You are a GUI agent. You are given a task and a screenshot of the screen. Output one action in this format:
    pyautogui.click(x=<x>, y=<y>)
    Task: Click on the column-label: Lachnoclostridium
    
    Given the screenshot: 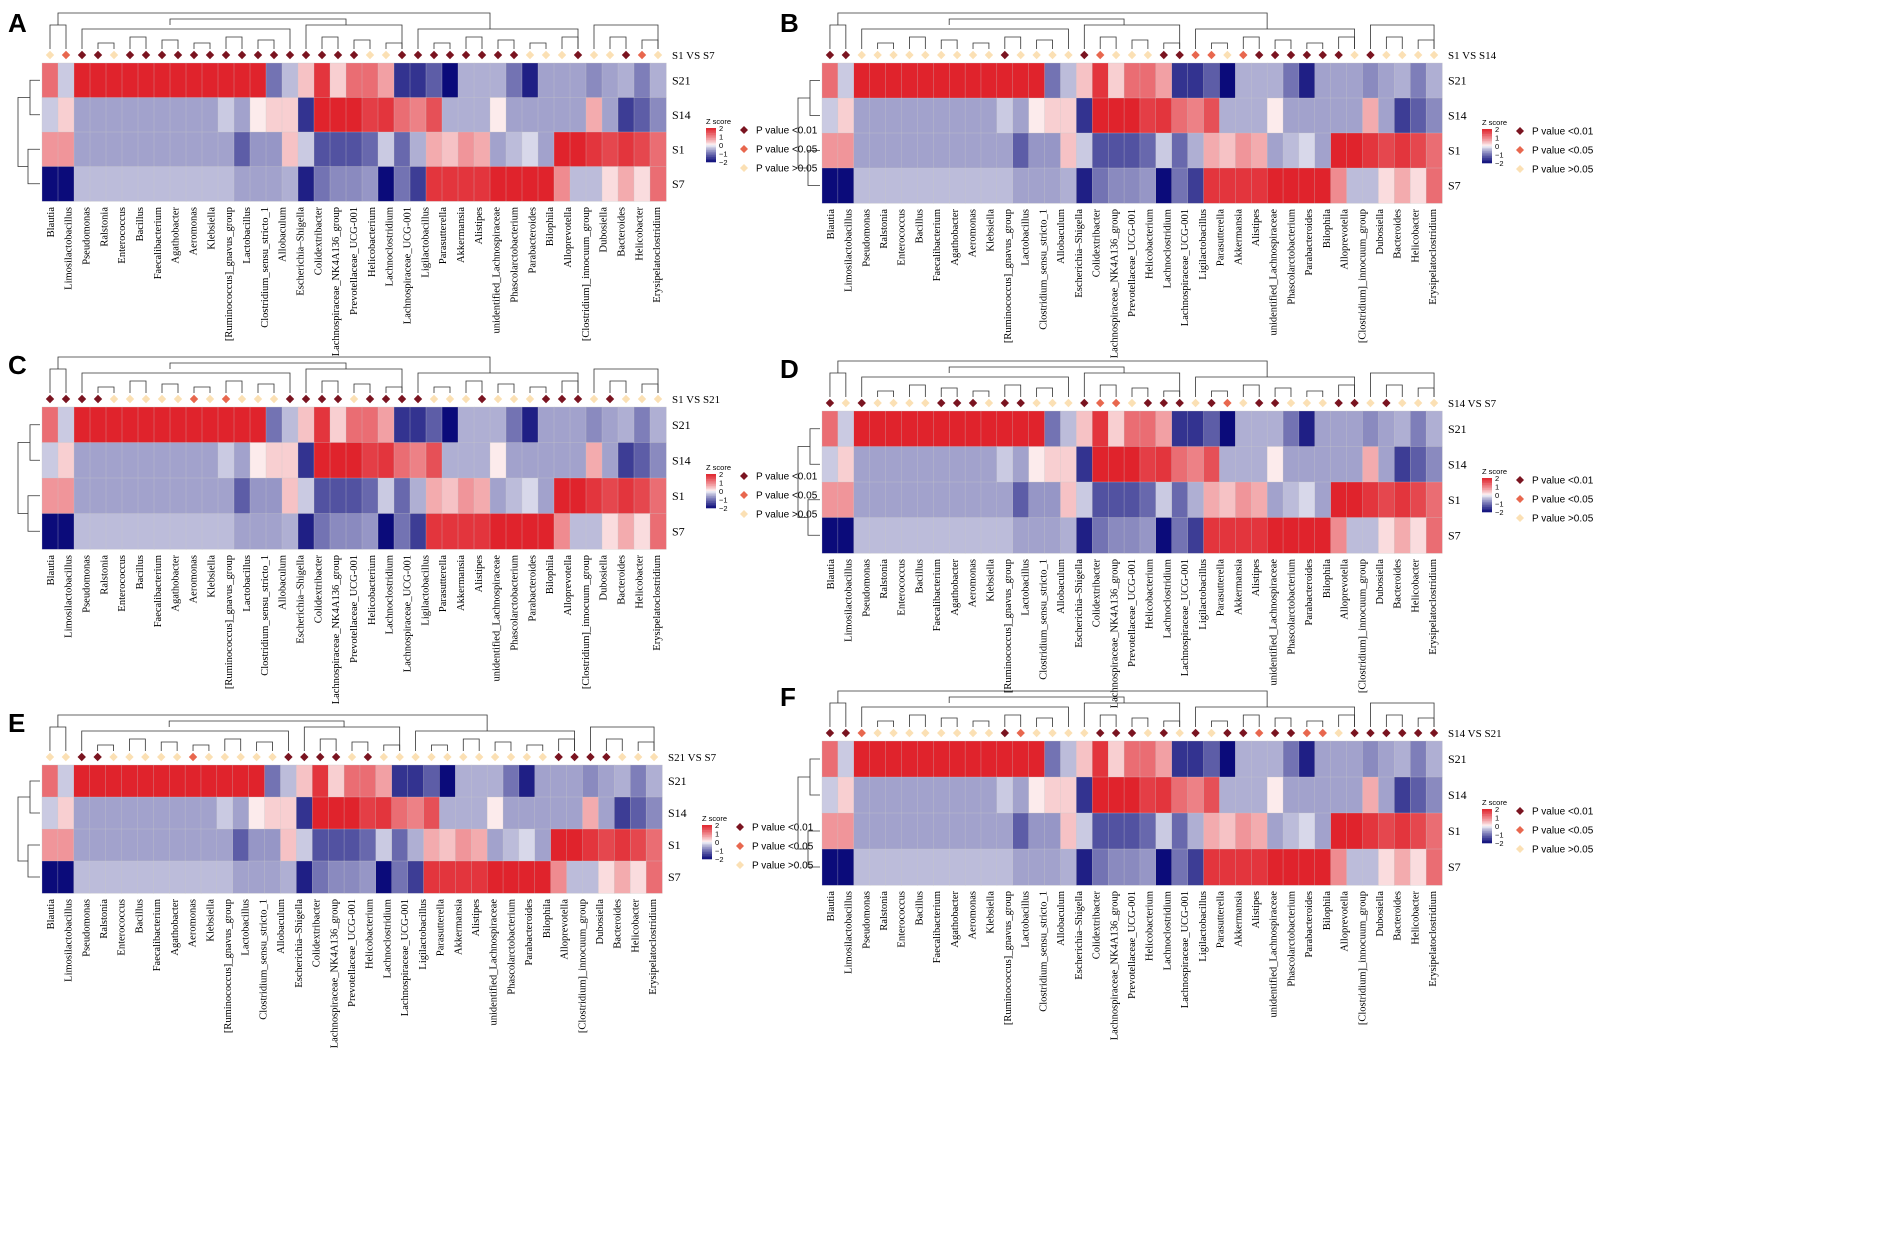 What is the action you would take?
    pyautogui.click(x=390, y=246)
    